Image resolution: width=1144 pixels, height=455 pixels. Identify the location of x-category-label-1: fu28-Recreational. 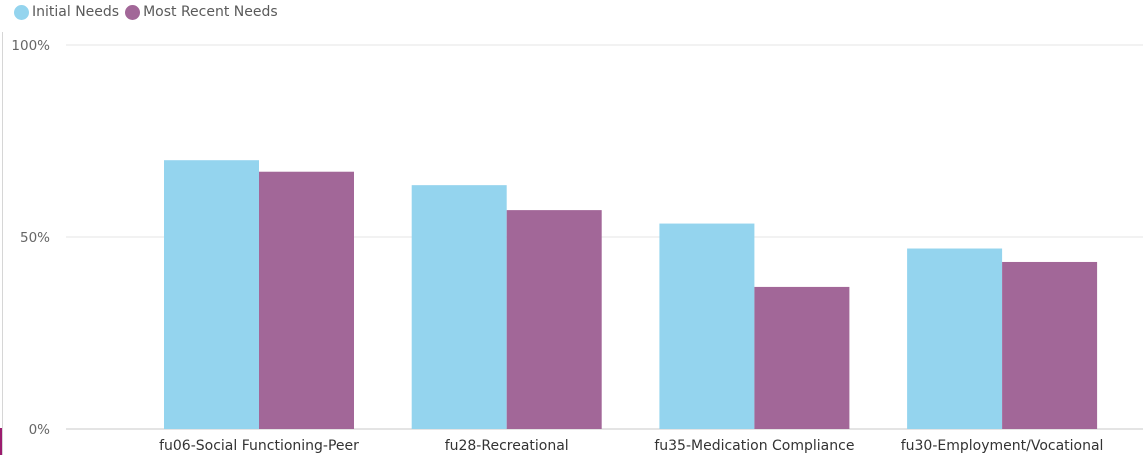
(507, 446).